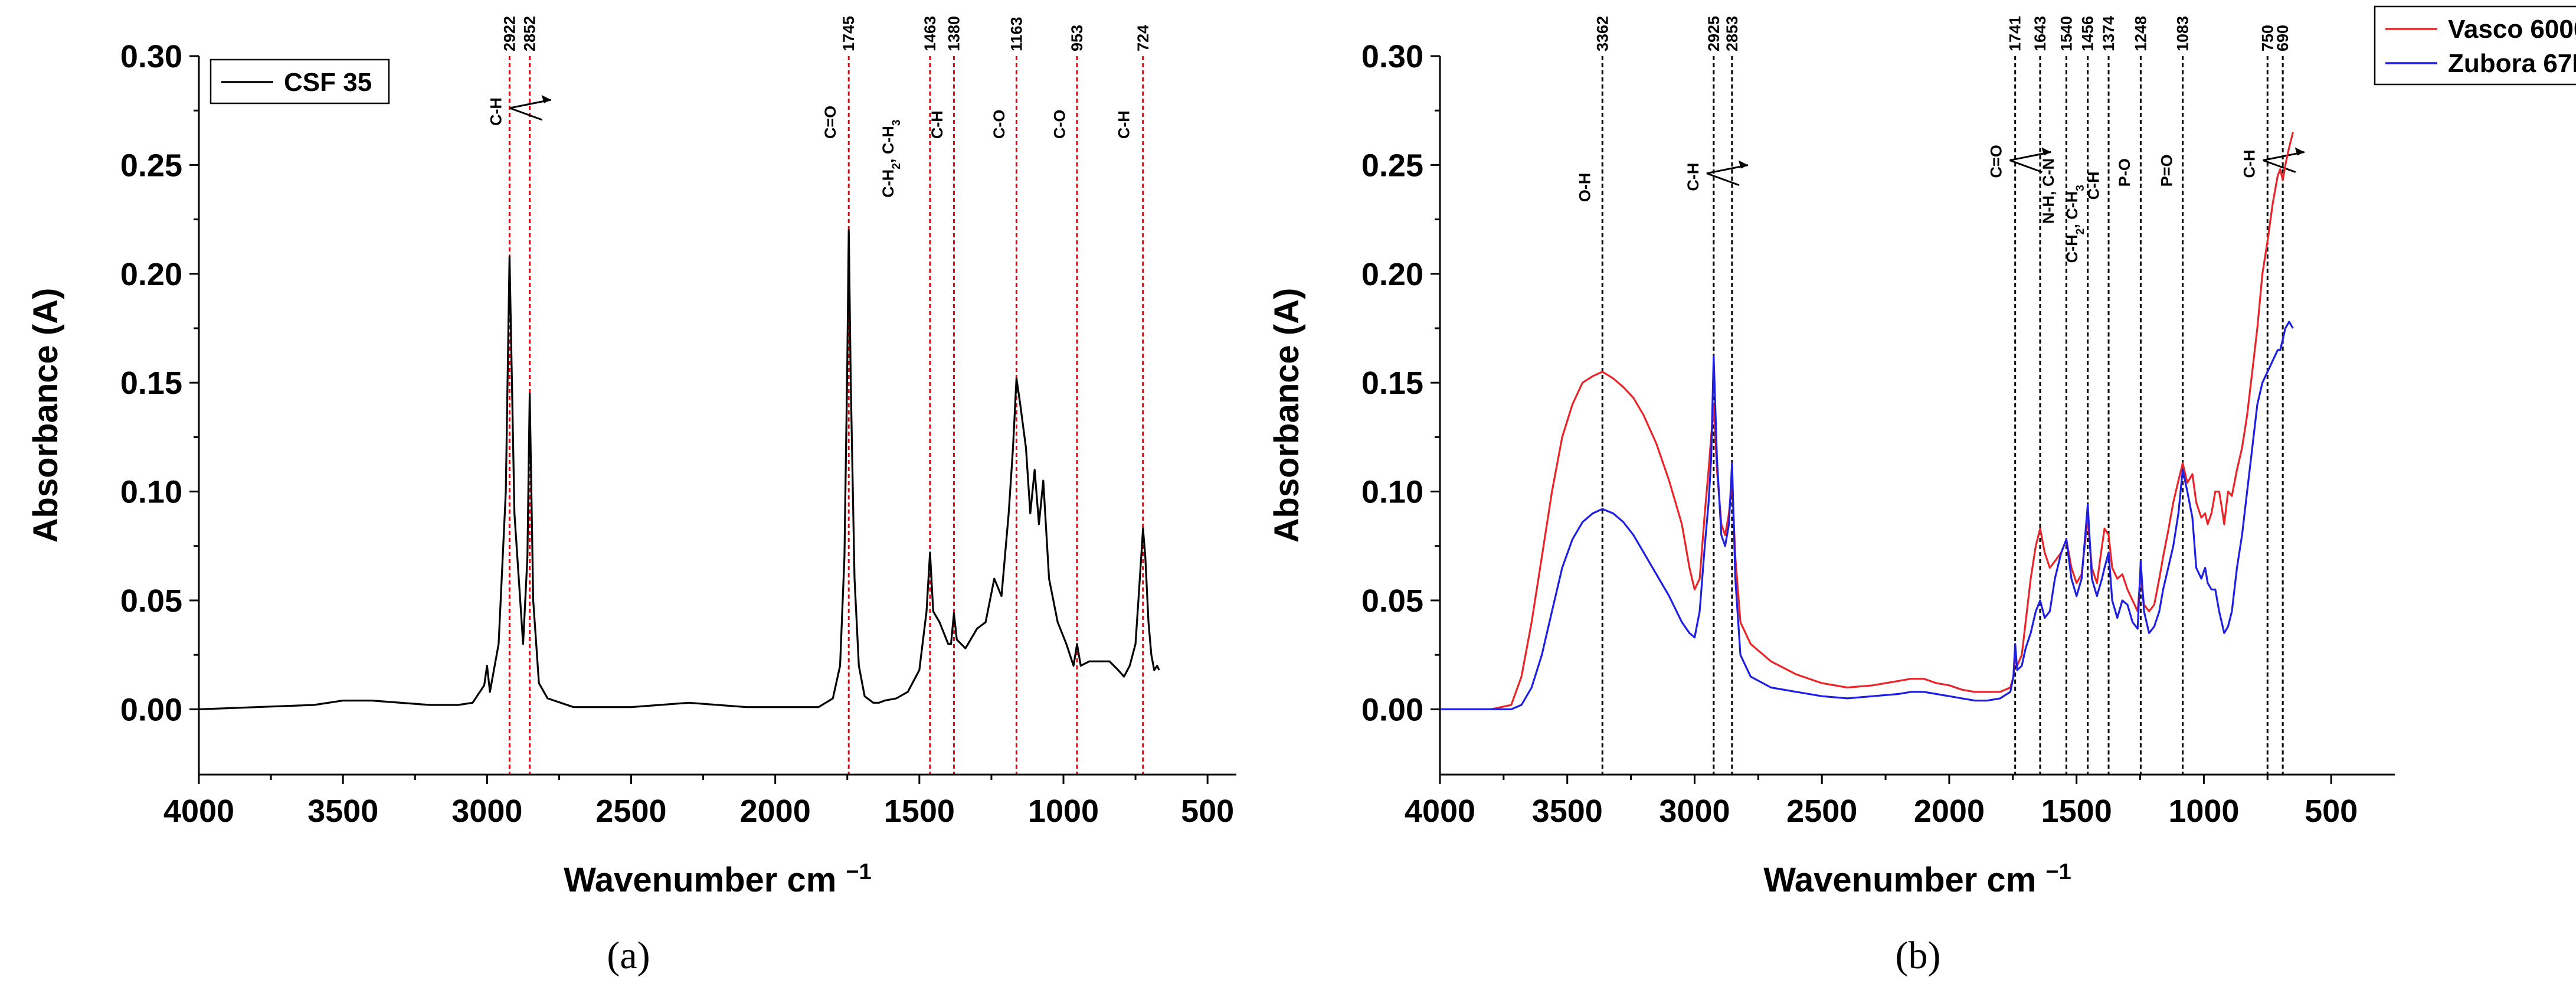 The width and height of the screenshot is (2576, 996). I want to click on pb-peak-label-1248: 1248, so click(2140, 33).